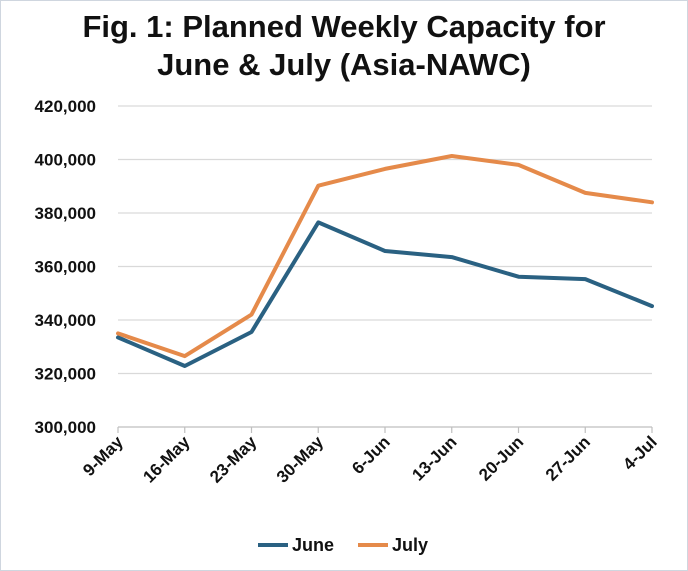 The width and height of the screenshot is (688, 571). Describe the element at coordinates (166, 459) in the screenshot. I see `x-tick-label: 16-May` at that location.